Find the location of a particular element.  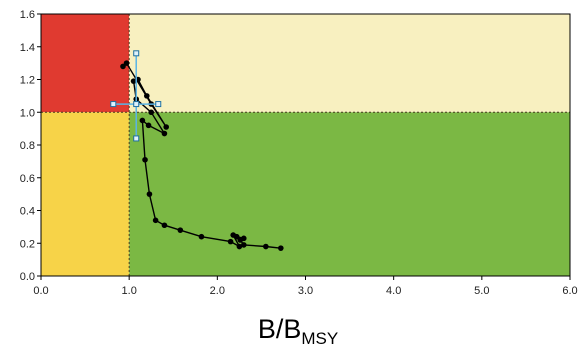

zone-overfished-overfishing is located at coordinates (85, 63).